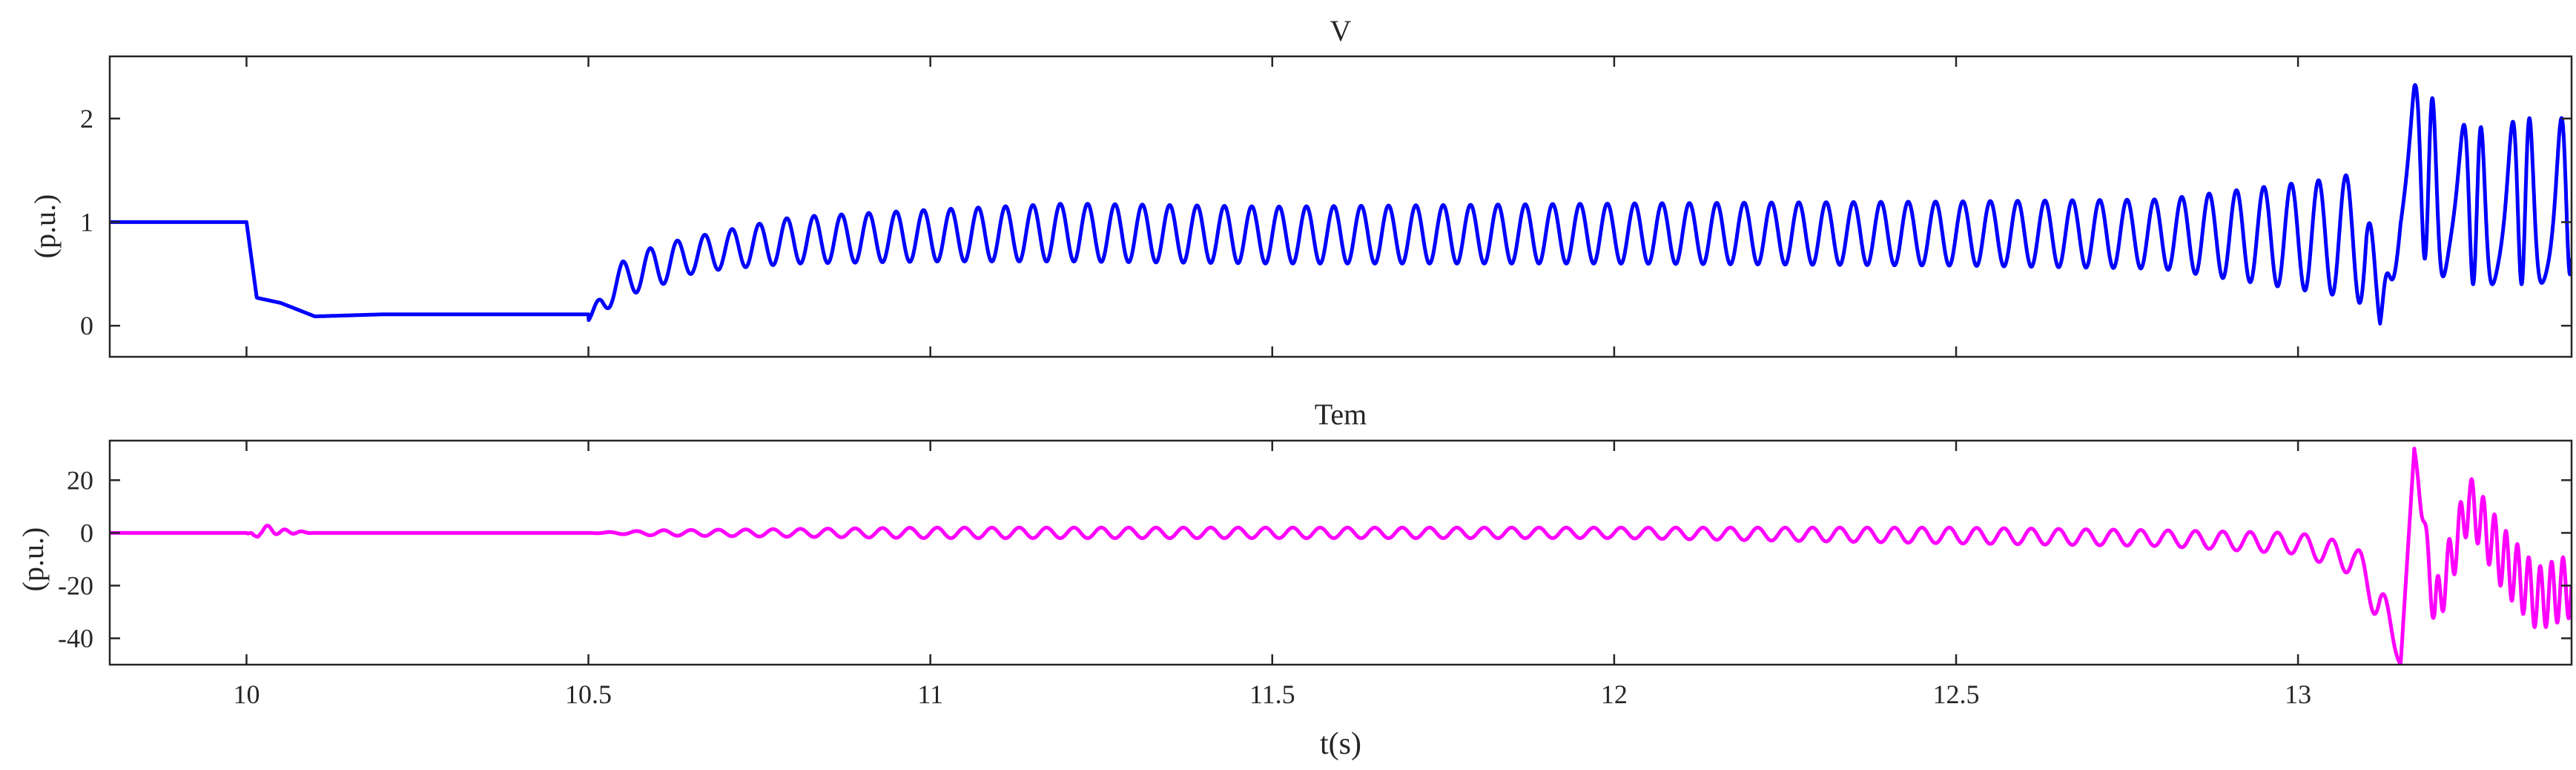 The width and height of the screenshot is (2576, 770). What do you see at coordinates (1341, 414) in the screenshot?
I see `torque-title: Tem` at bounding box center [1341, 414].